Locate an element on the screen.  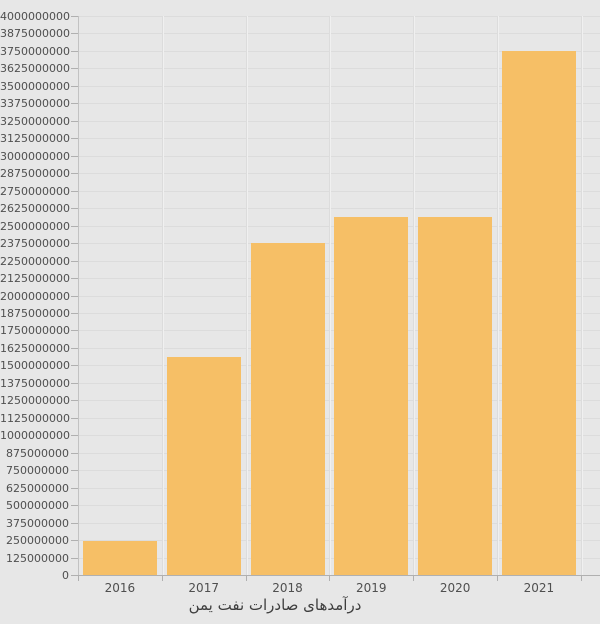
bar-2020 is located at coordinates (455, 396).